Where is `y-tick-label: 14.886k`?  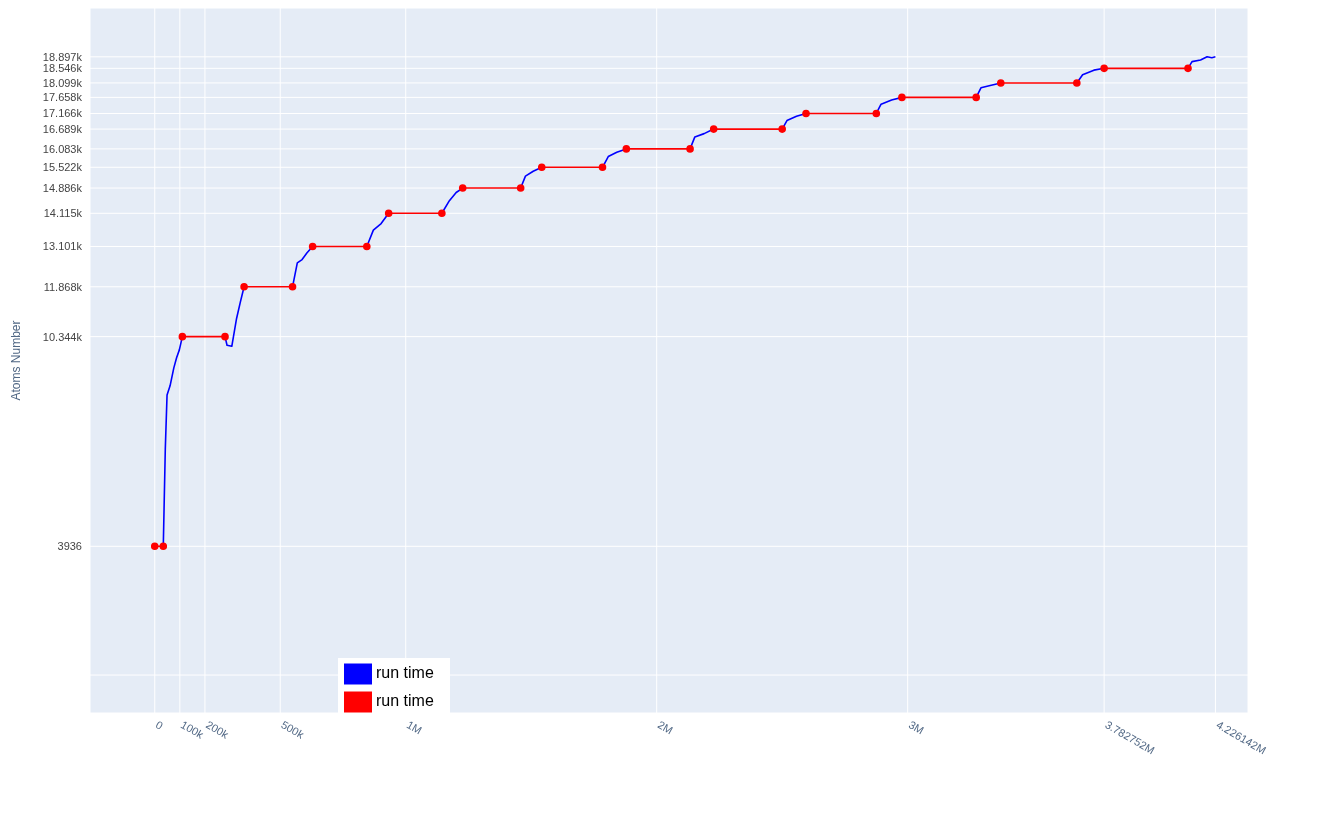 y-tick-label: 14.886k is located at coordinates (62, 187).